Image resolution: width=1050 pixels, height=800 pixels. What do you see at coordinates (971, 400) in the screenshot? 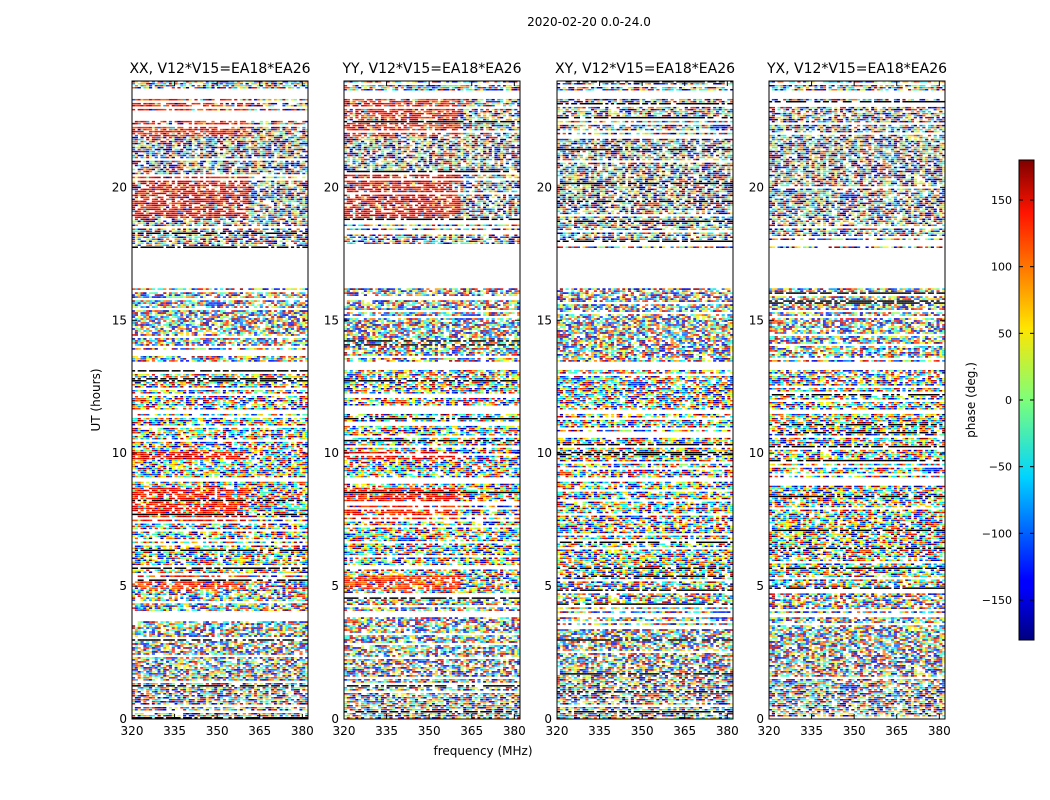
I see `colorbar-label: phase (deg.)` at bounding box center [971, 400].